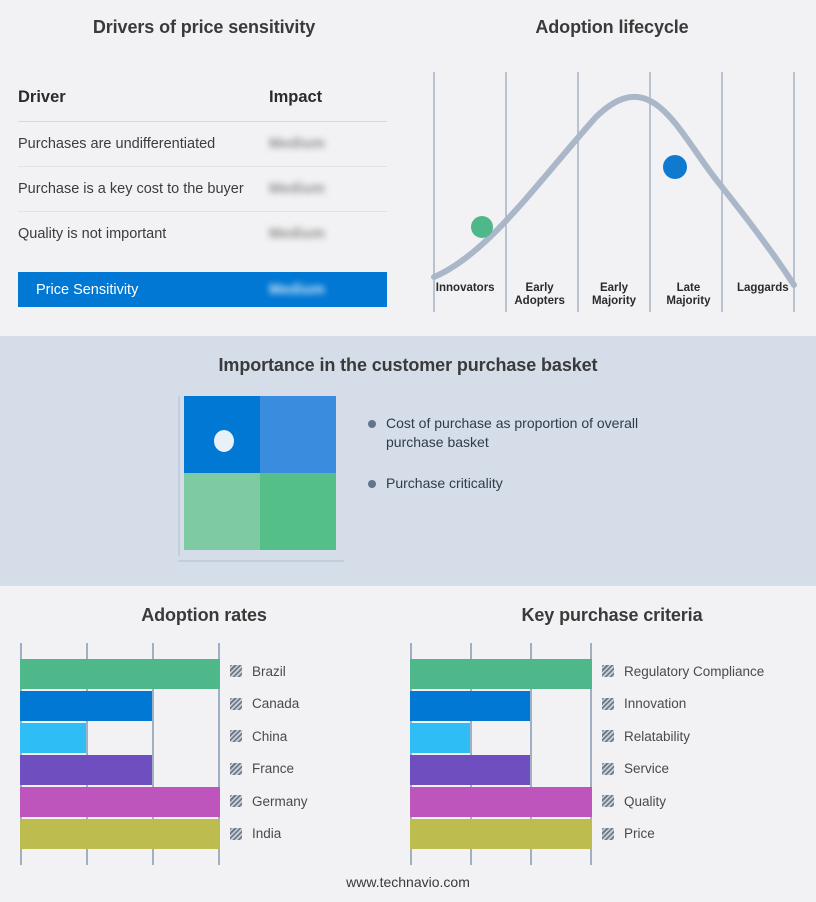 The width and height of the screenshot is (816, 902). What do you see at coordinates (762, 288) in the screenshot?
I see `stage-label-laggards: Laggards` at bounding box center [762, 288].